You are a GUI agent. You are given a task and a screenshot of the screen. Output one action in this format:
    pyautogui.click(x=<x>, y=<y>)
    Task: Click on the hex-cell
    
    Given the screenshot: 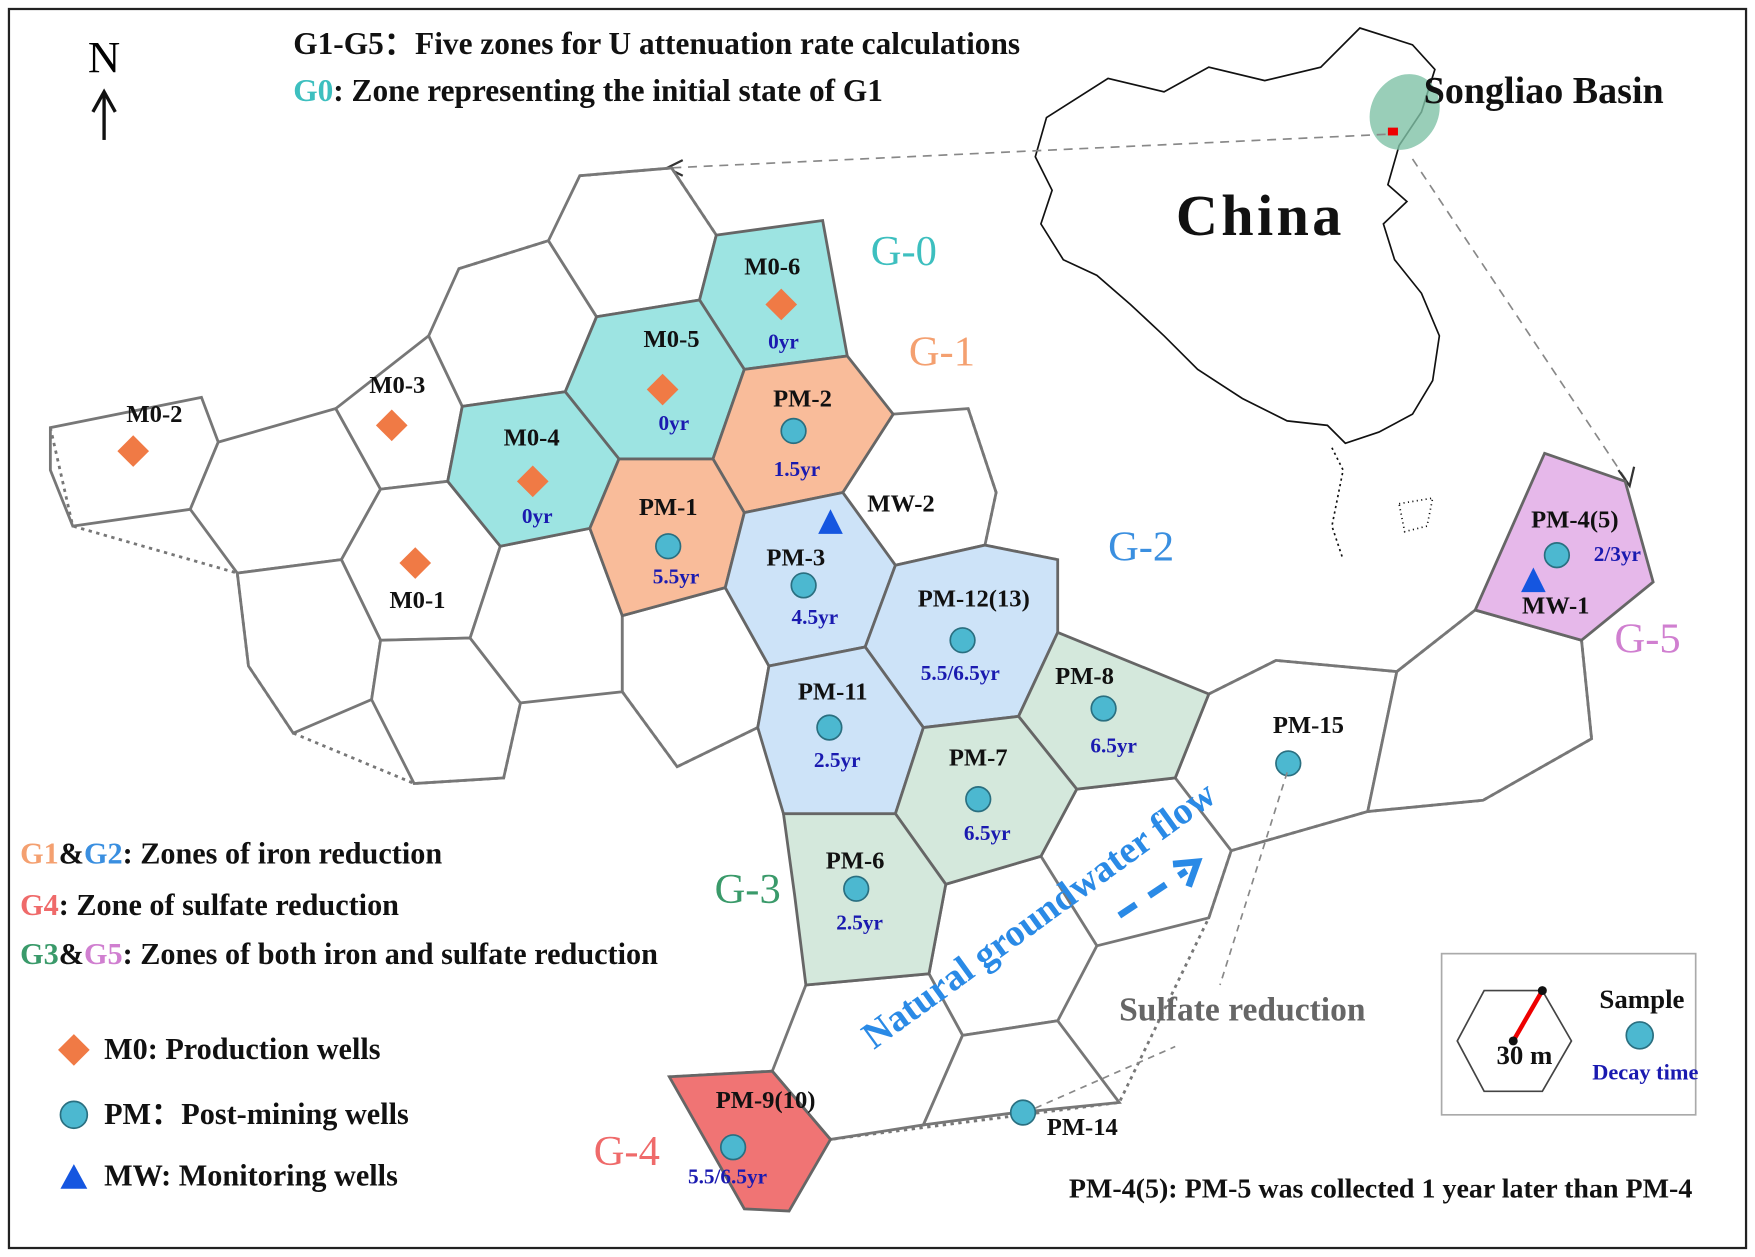 What is the action you would take?
    pyautogui.click(x=1021, y=1073)
    